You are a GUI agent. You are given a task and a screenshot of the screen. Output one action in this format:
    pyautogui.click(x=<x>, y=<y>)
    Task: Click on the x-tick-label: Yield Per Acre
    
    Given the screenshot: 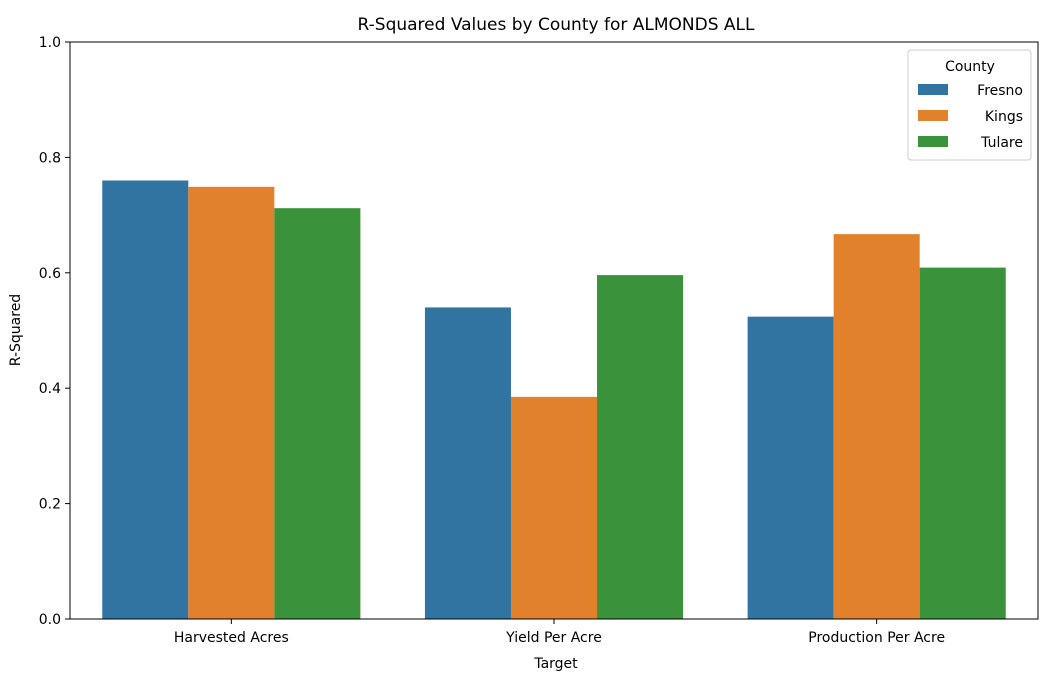 What is the action you would take?
    pyautogui.click(x=553, y=638)
    